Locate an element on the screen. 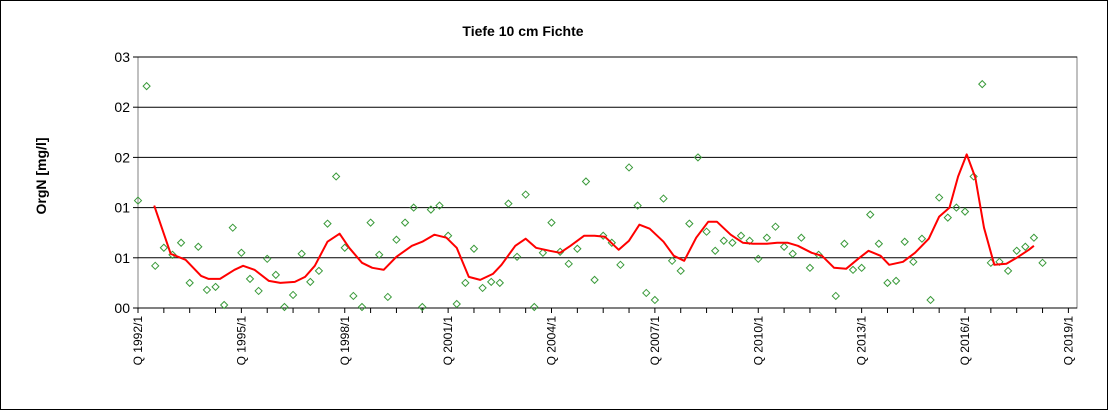  x-tick-label: Q 2019/1 is located at coordinates (1068, 341).